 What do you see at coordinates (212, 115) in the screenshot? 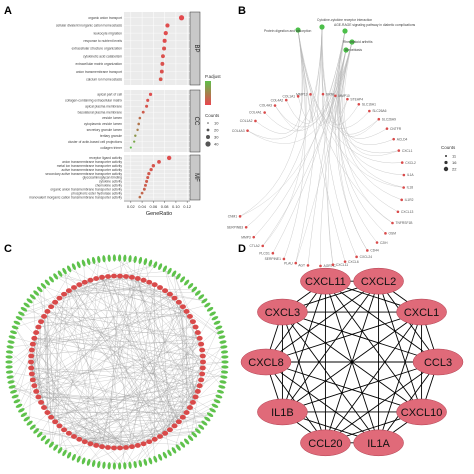
I see `legend-counts-title: Counts` at bounding box center [212, 115].